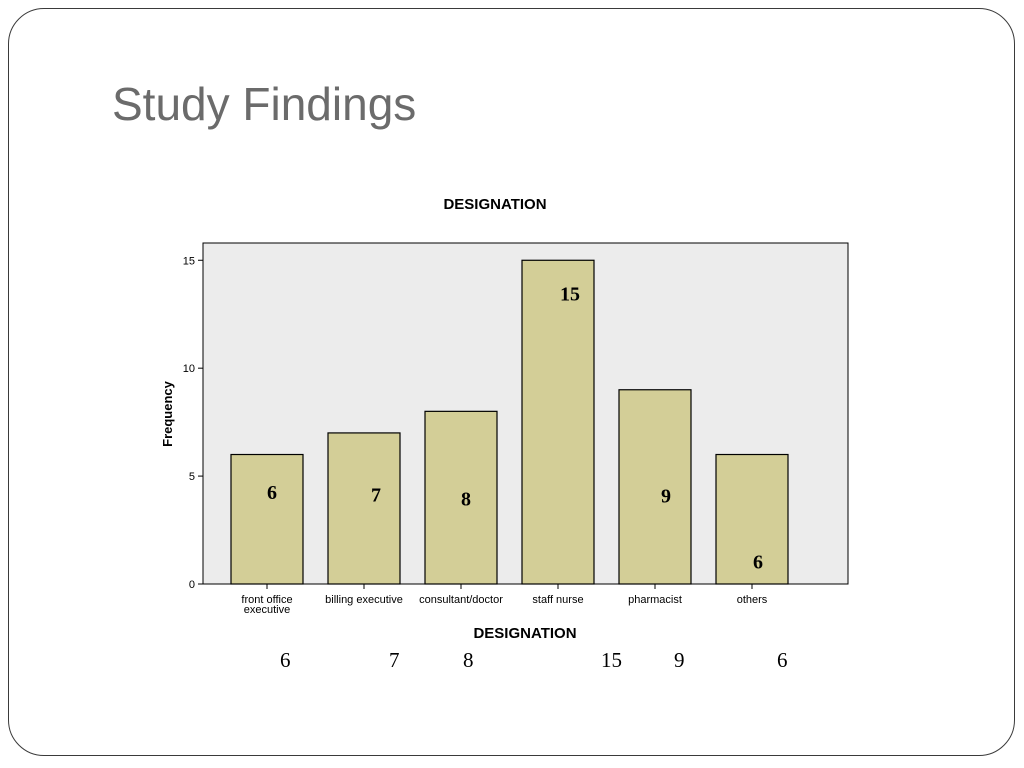 This screenshot has width=1024, height=768. I want to click on x-tick-label: executive, so click(267, 610).